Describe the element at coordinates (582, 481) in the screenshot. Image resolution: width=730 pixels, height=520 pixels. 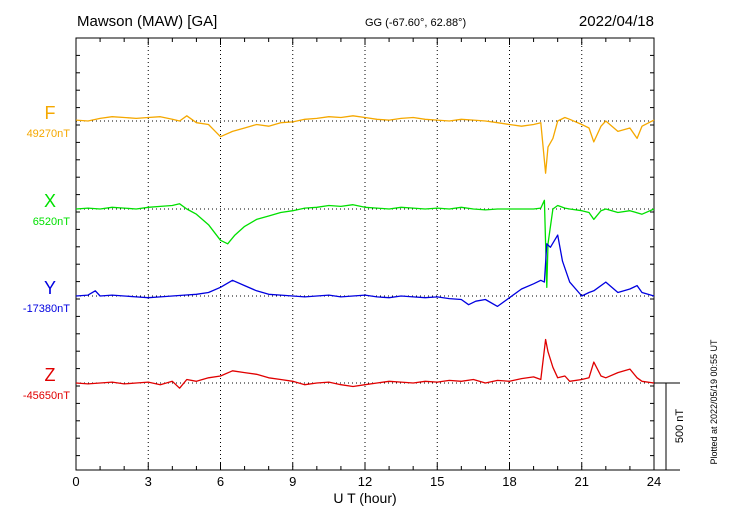
I see `x-tick-label: 21` at that location.